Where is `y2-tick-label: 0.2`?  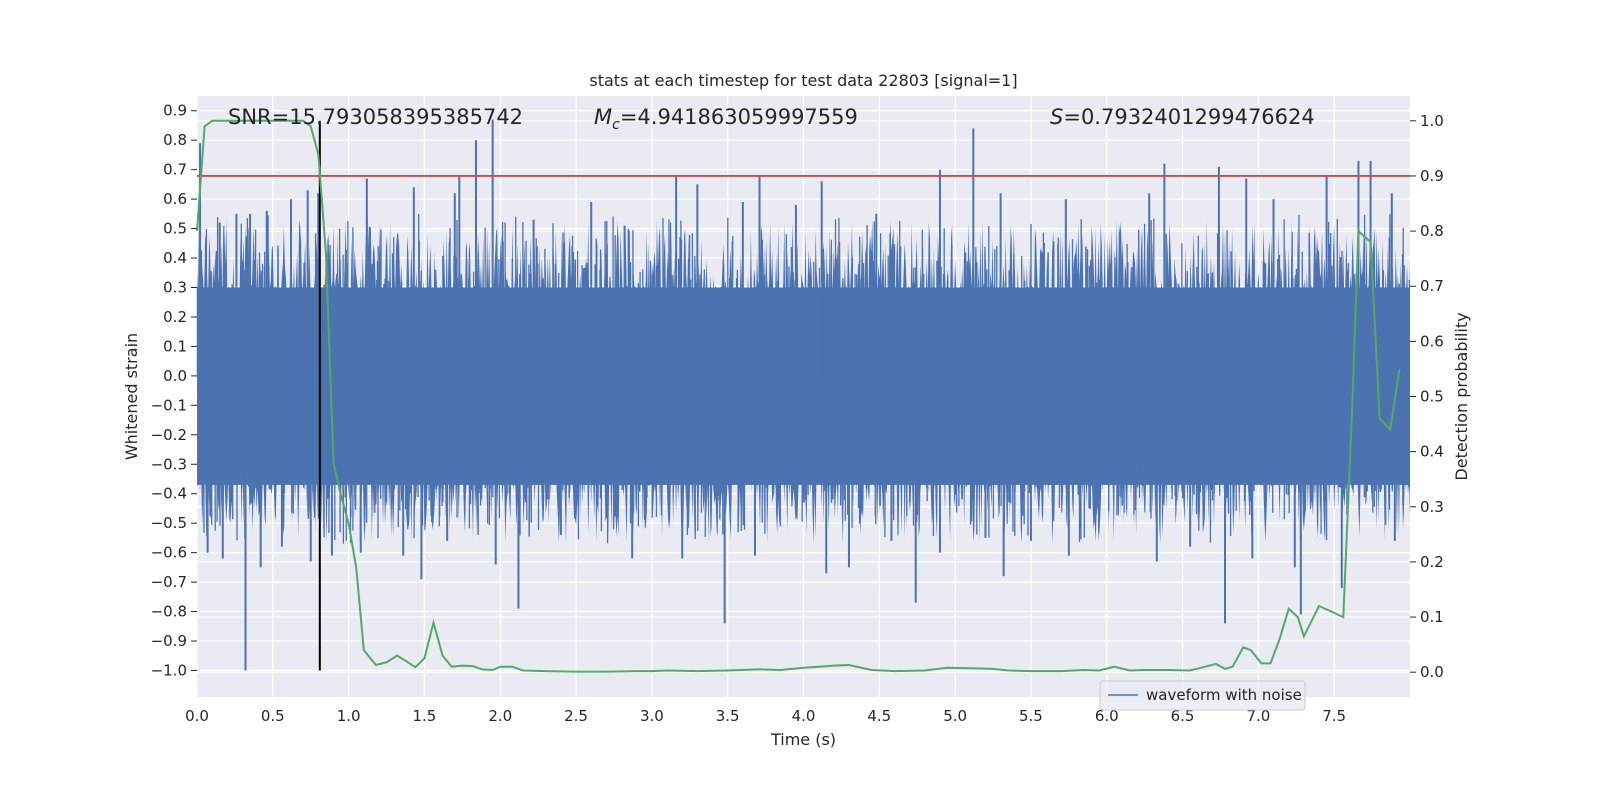 y2-tick-label: 0.2 is located at coordinates (1432, 562).